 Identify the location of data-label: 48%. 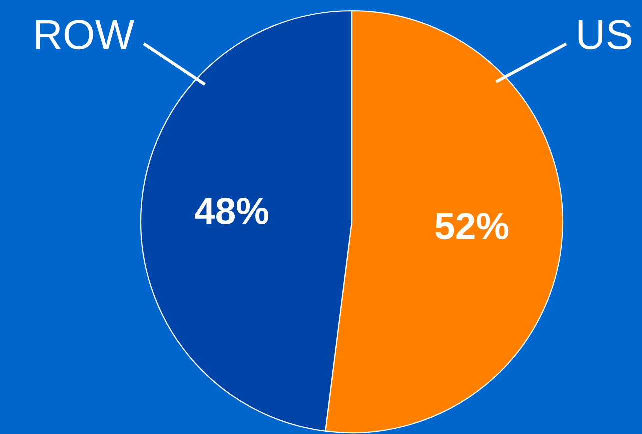
(232, 211).